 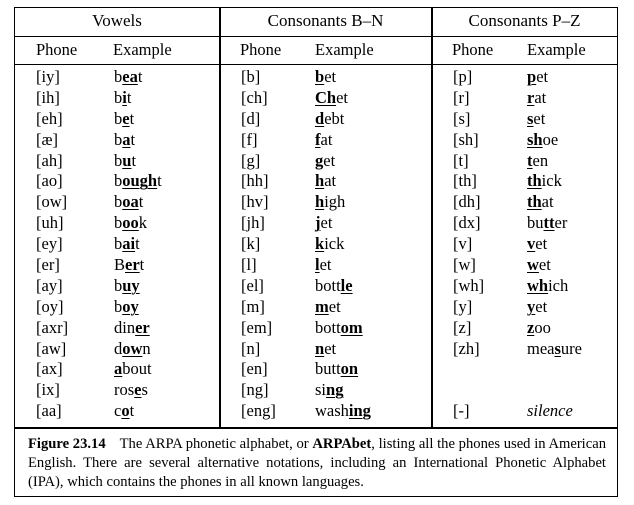 I want to click on example-text: wash, so click(x=332, y=411).